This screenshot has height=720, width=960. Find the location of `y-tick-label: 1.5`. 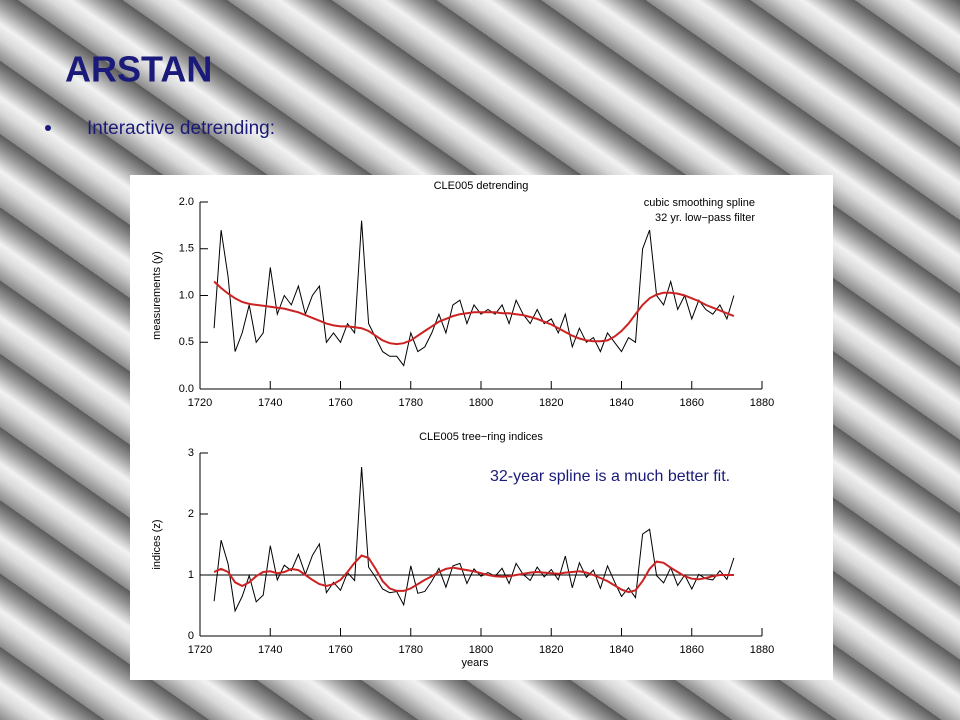

y-tick-label: 1.5 is located at coordinates (186, 249).